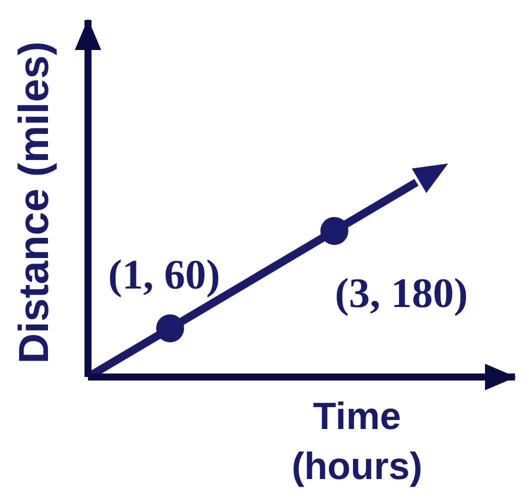 This screenshot has width=529, height=498. What do you see at coordinates (357, 442) in the screenshot?
I see `x-axis-title: Time (hours)` at bounding box center [357, 442].